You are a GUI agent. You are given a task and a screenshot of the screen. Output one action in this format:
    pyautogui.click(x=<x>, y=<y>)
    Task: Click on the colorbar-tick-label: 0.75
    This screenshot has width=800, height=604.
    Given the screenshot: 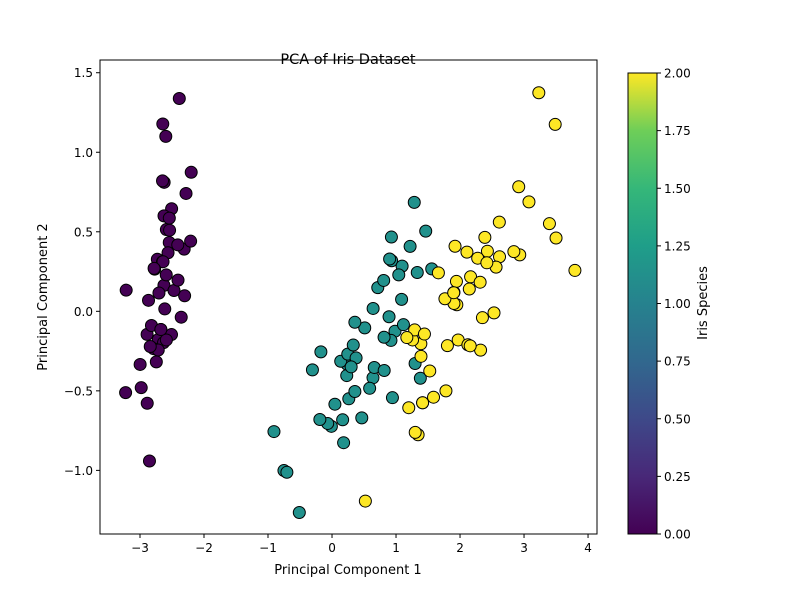 What is the action you would take?
    pyautogui.click(x=677, y=362)
    